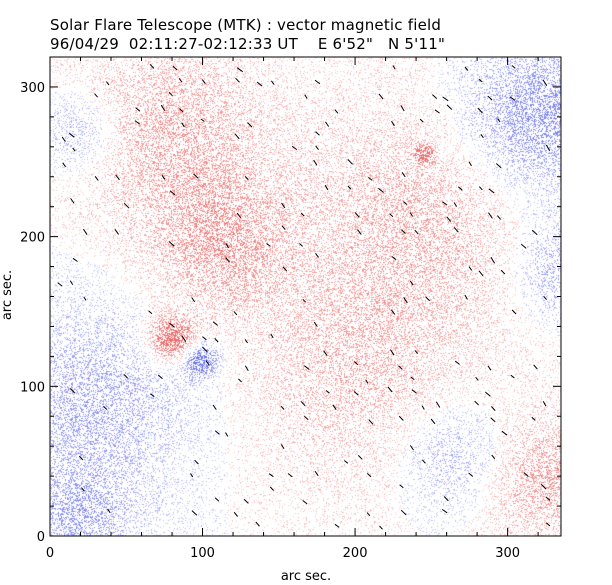 The height and width of the screenshot is (585, 612). Describe the element at coordinates (306, 576) in the screenshot. I see `x-axis-label: arc sec.` at that location.